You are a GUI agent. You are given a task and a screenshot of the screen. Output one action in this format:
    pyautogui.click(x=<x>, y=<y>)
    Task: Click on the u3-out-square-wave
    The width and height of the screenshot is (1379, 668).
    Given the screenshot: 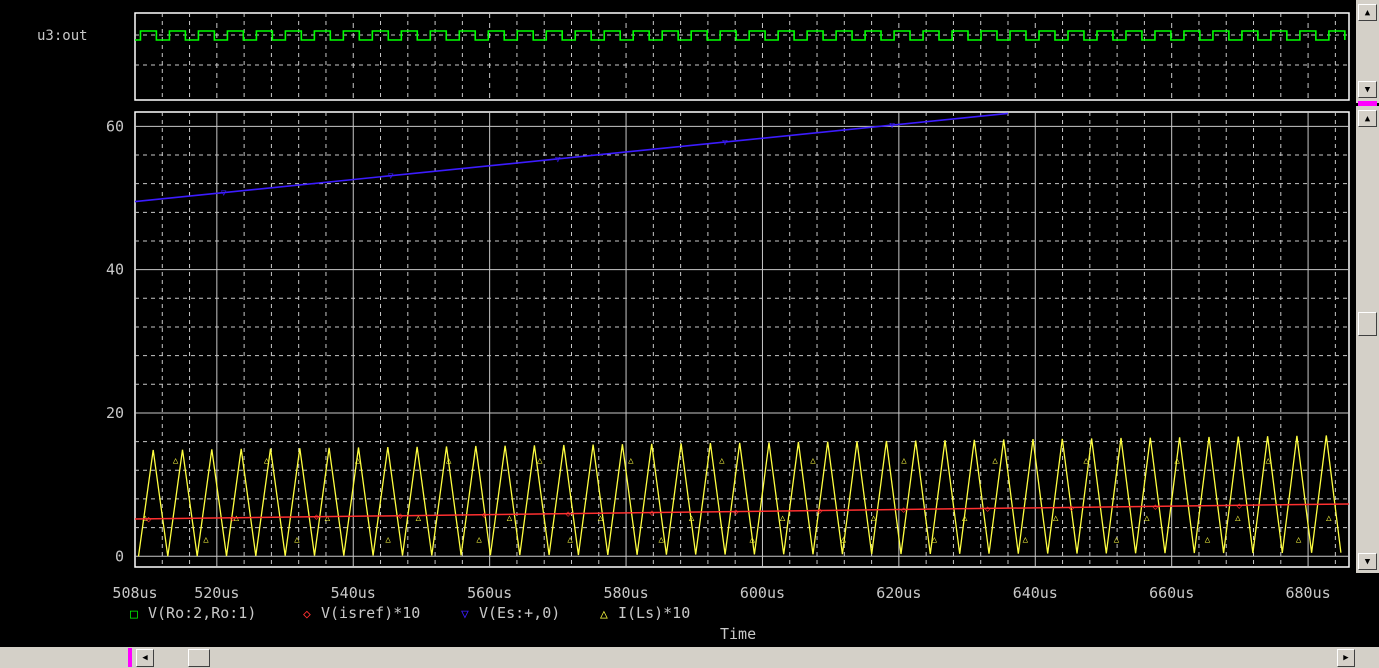 What is the action you would take?
    pyautogui.click(x=740, y=35)
    